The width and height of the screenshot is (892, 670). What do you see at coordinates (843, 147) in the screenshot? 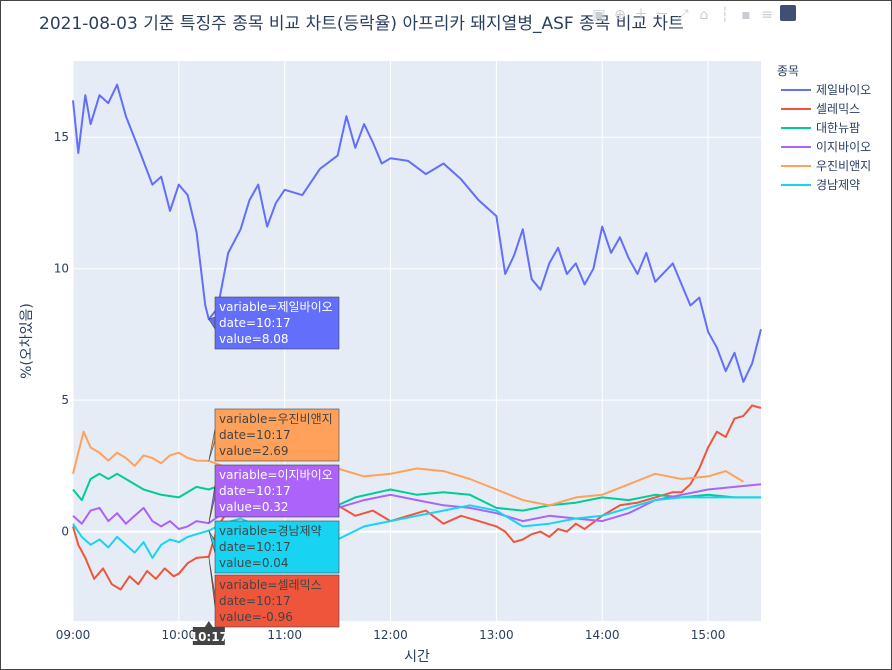
I see `legend-label: 이지바이오` at bounding box center [843, 147].